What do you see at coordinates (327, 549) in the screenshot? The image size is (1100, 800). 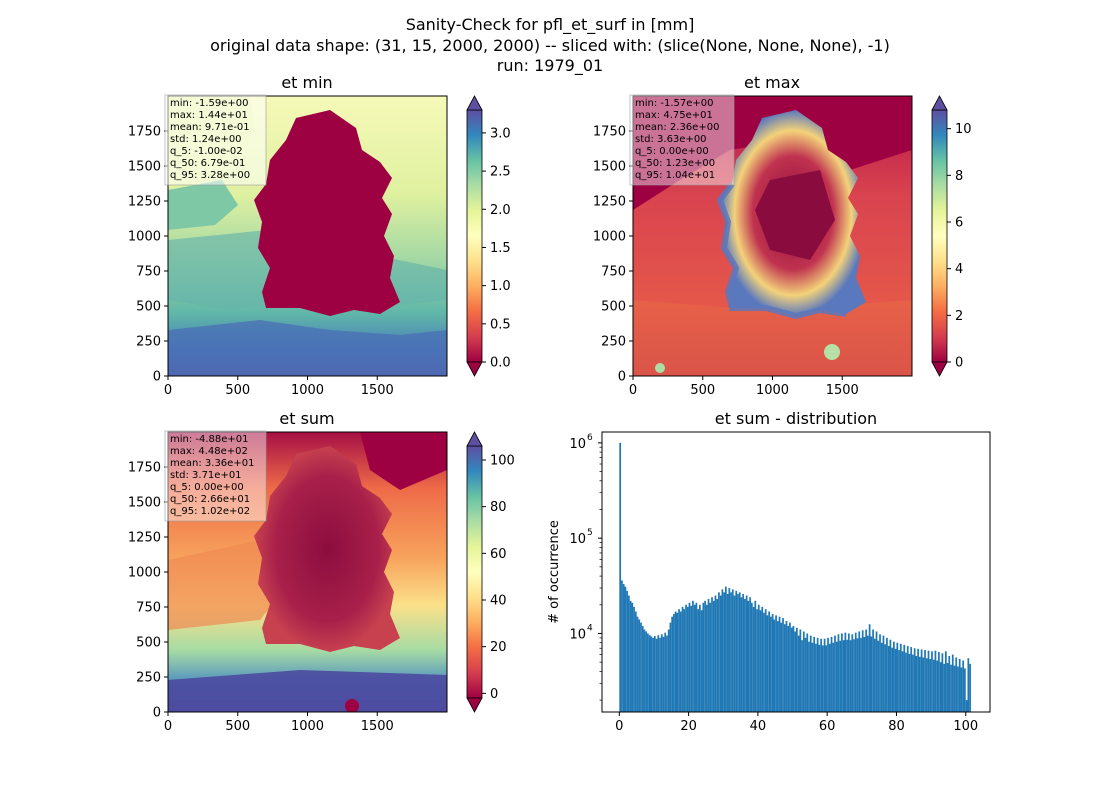 I see `germany-region` at bounding box center [327, 549].